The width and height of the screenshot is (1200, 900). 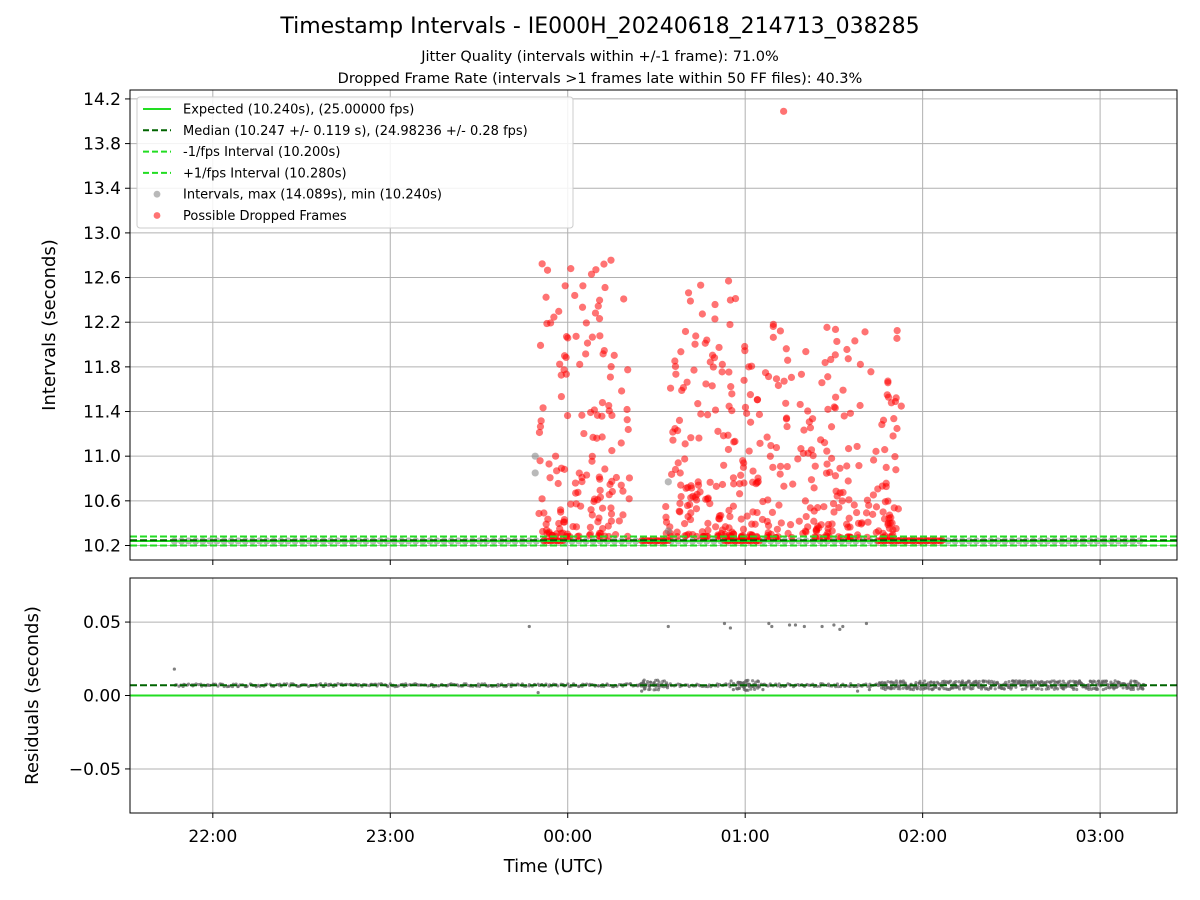 What do you see at coordinates (102, 145) in the screenshot?
I see `y-tick-label: 13.8` at bounding box center [102, 145].